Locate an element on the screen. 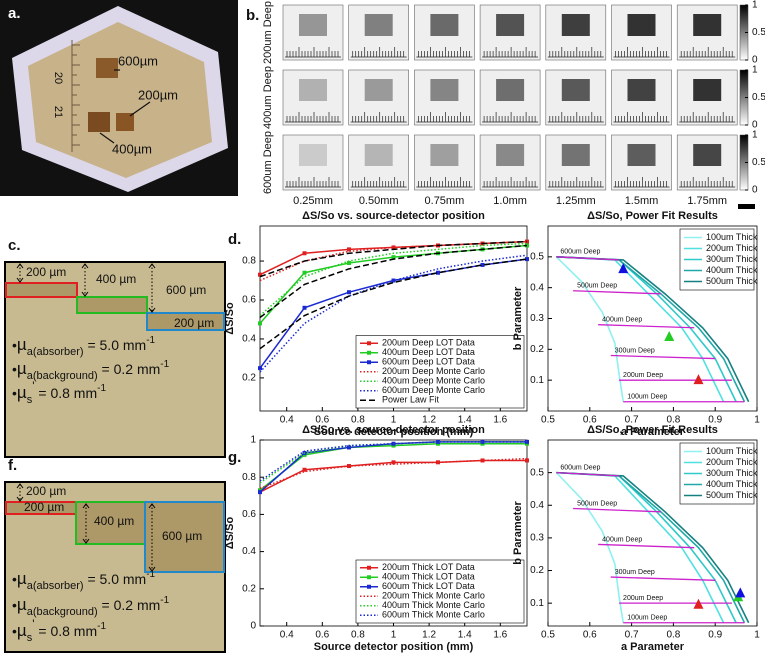 The image size is (765, 656). chart-title: ΔS/So vs. source-detector position is located at coordinates (393, 216).